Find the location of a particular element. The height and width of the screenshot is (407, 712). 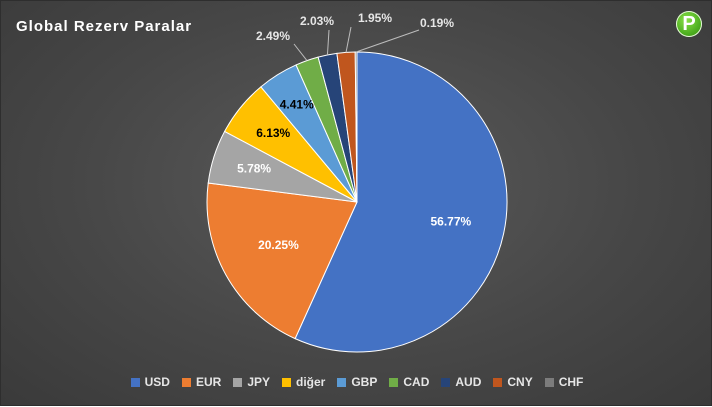

legend-item-jpy: JPY is located at coordinates (251, 382).